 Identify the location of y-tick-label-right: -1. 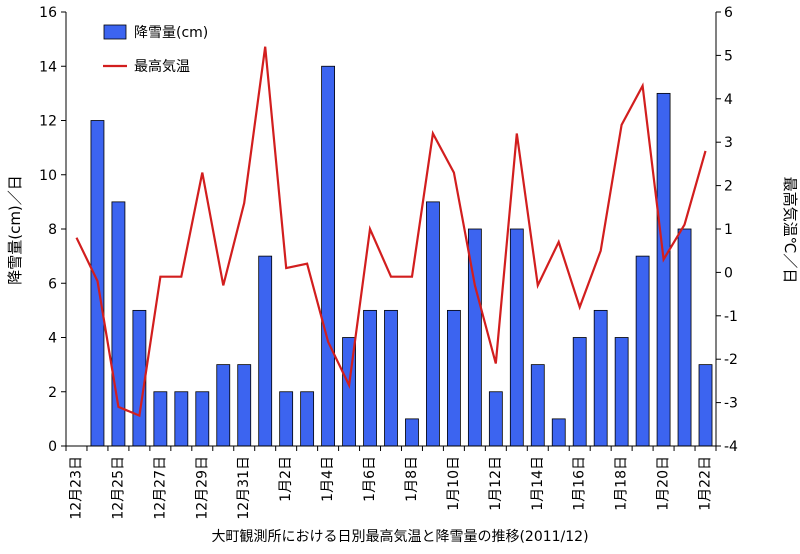
(731, 317).